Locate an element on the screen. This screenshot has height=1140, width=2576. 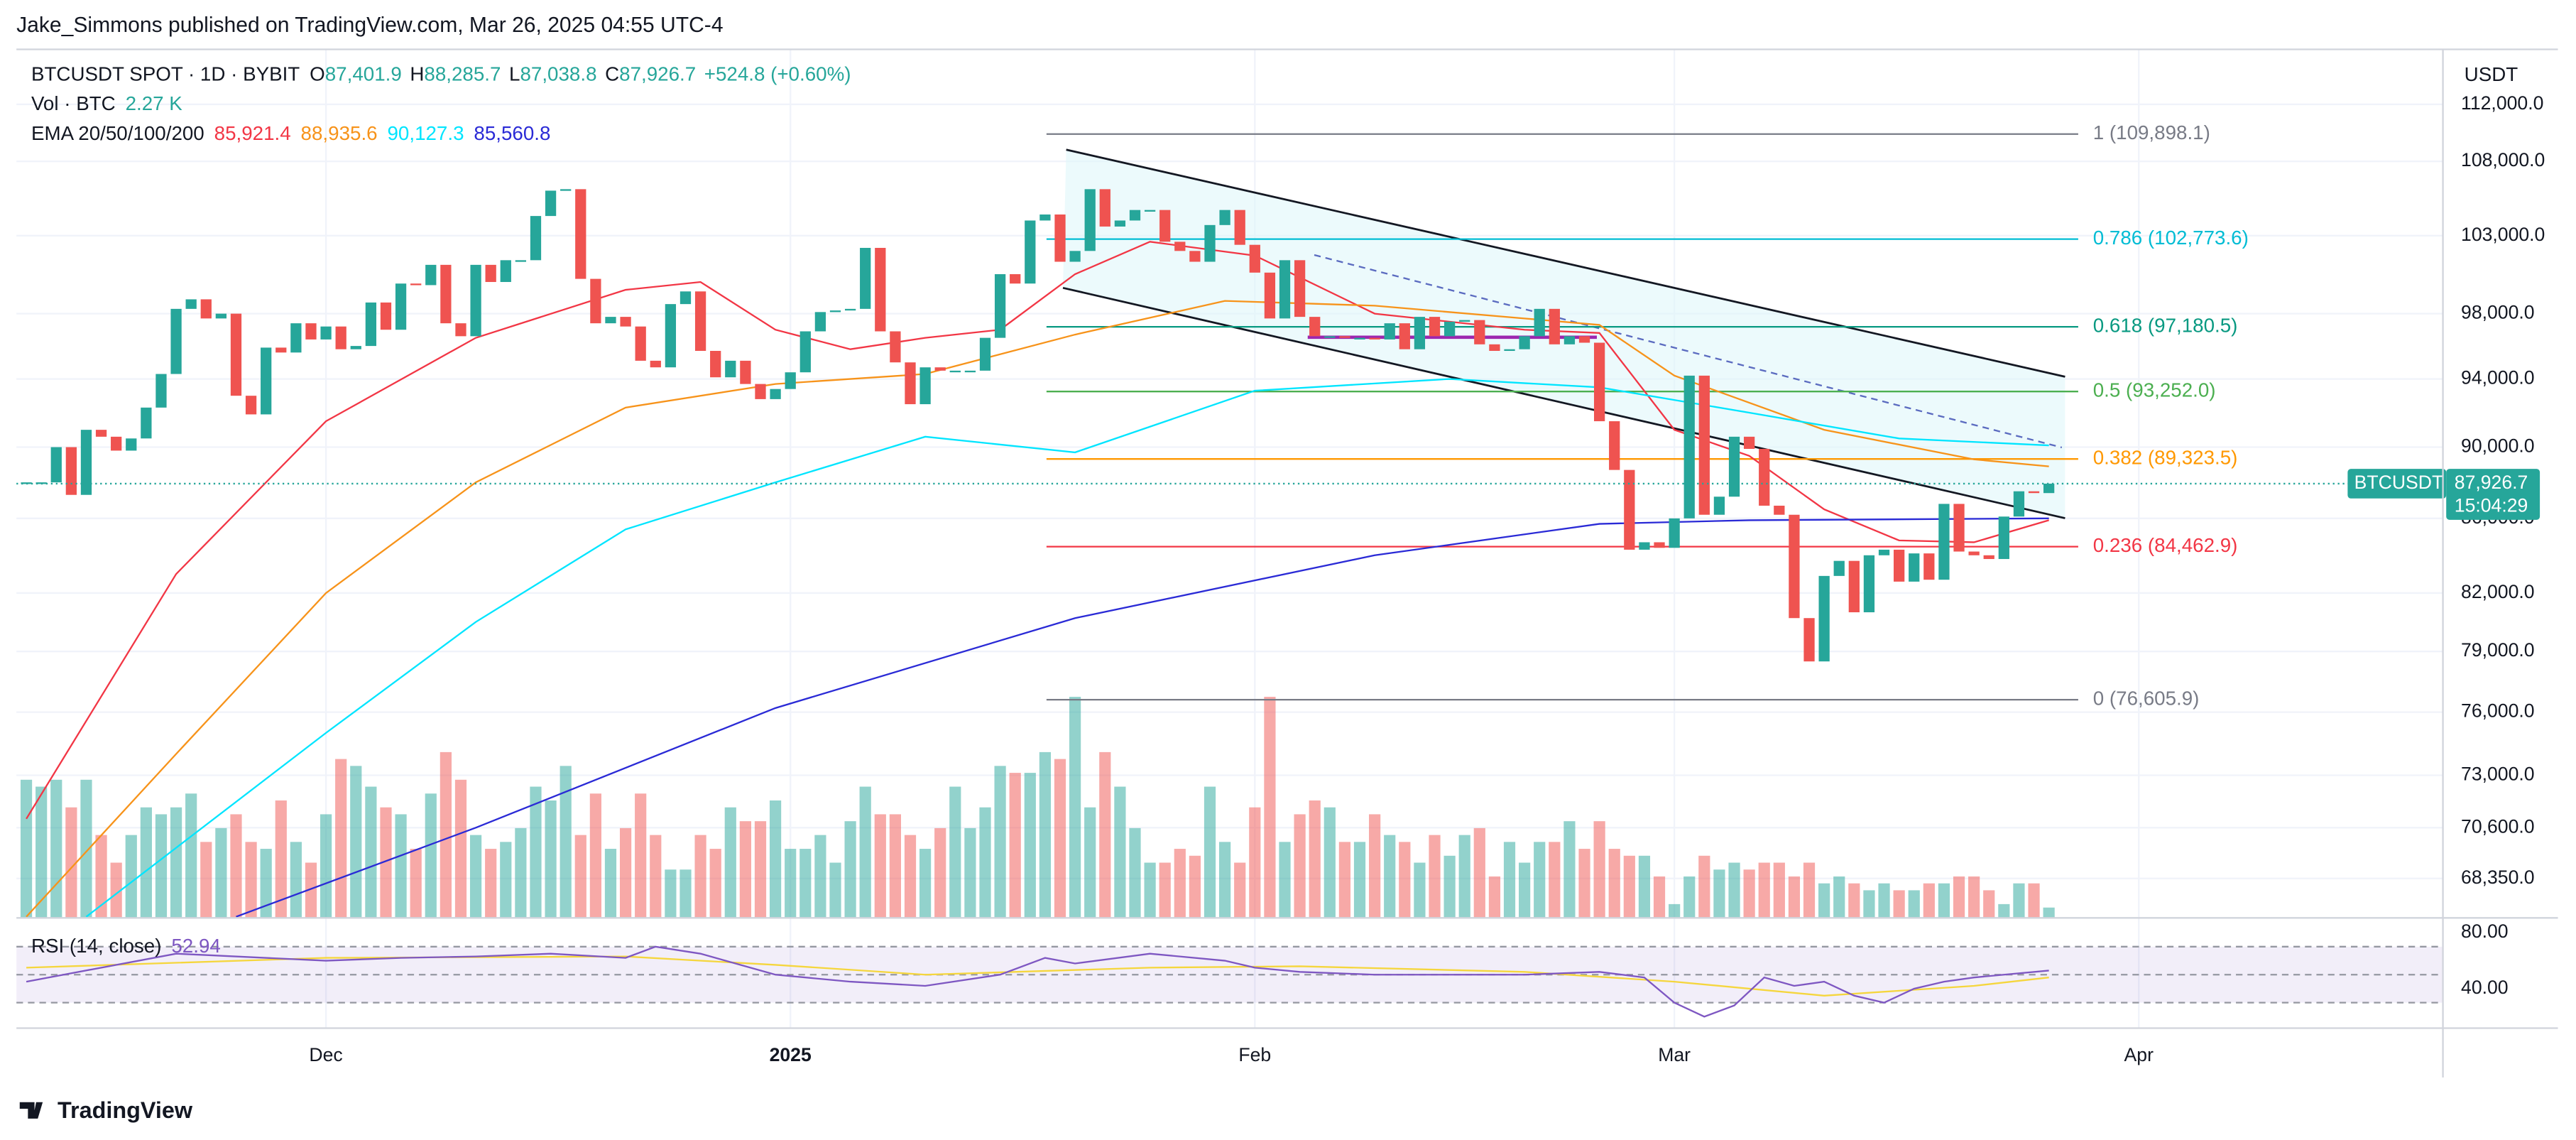
y-tick-label: 68,350.0 is located at coordinates (2498, 878).